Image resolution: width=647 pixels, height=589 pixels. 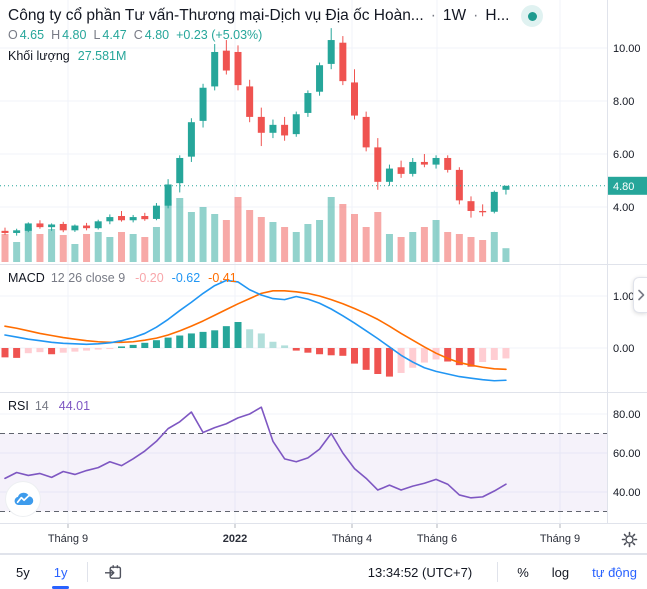 I want to click on svg-text: 4.80, so click(x=623, y=187).